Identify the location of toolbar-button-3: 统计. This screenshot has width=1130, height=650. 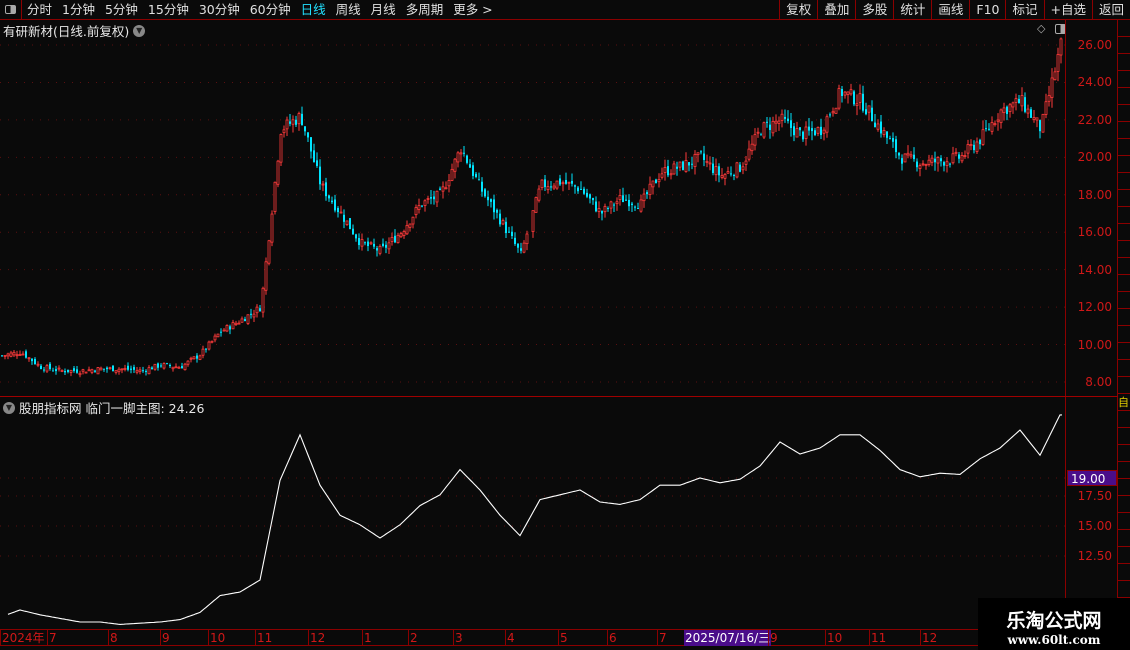
(912, 10).